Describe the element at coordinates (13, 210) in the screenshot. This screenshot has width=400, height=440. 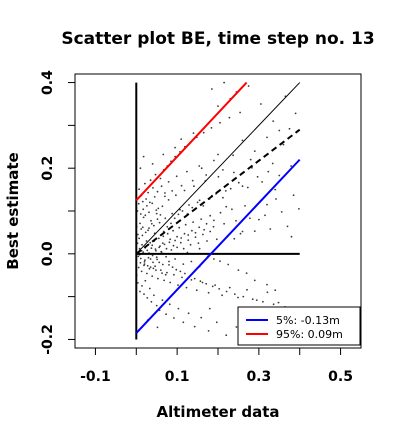
I see `y-axis-label: Best estimate` at that location.